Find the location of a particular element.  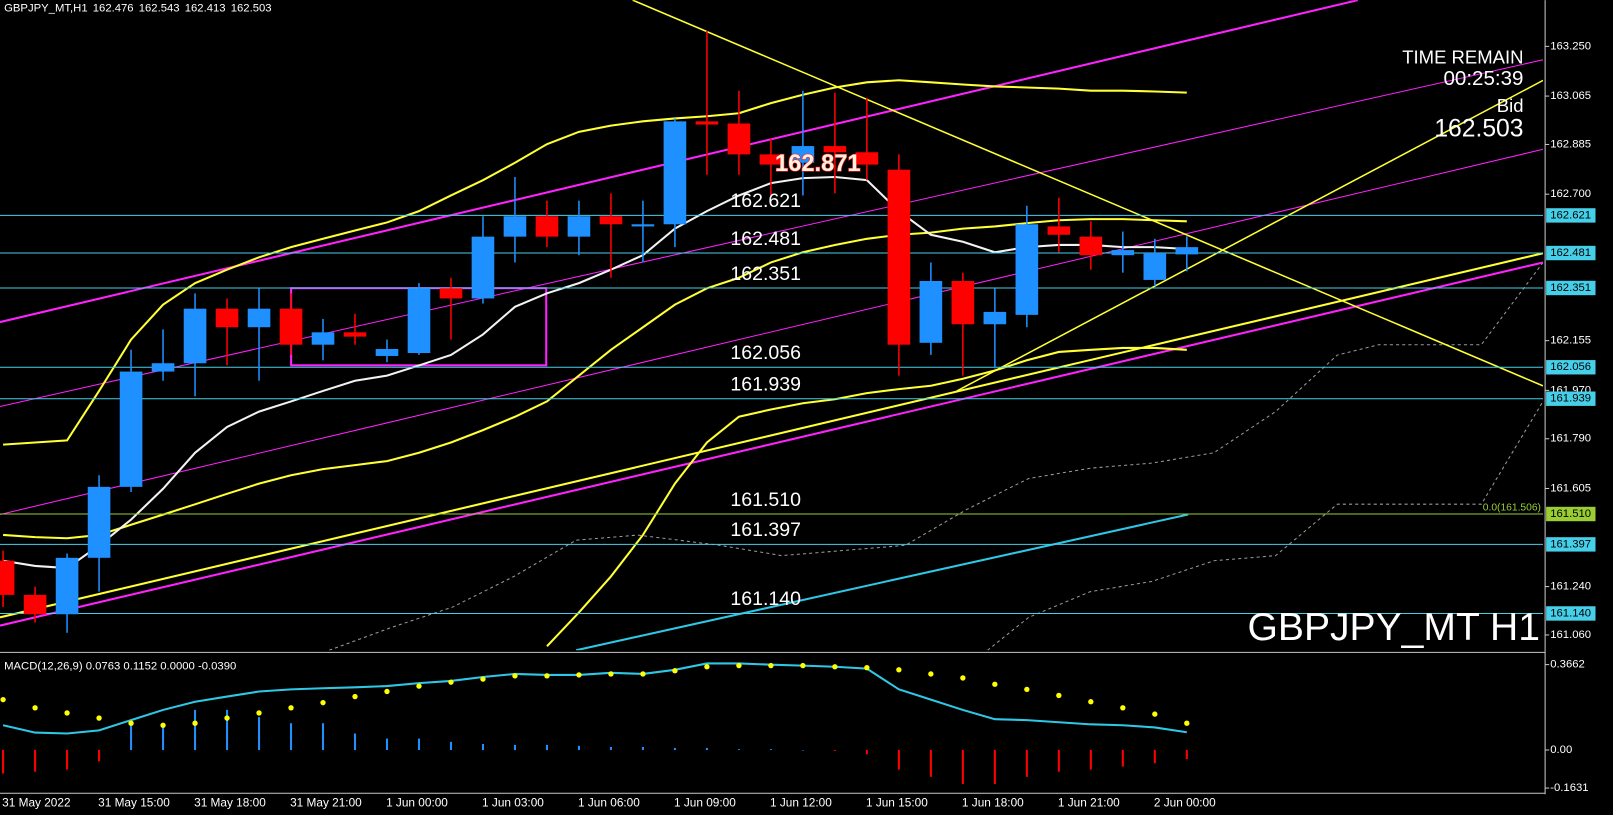

symbol: GBPJPY_MT,H1 is located at coordinates (46, 8).